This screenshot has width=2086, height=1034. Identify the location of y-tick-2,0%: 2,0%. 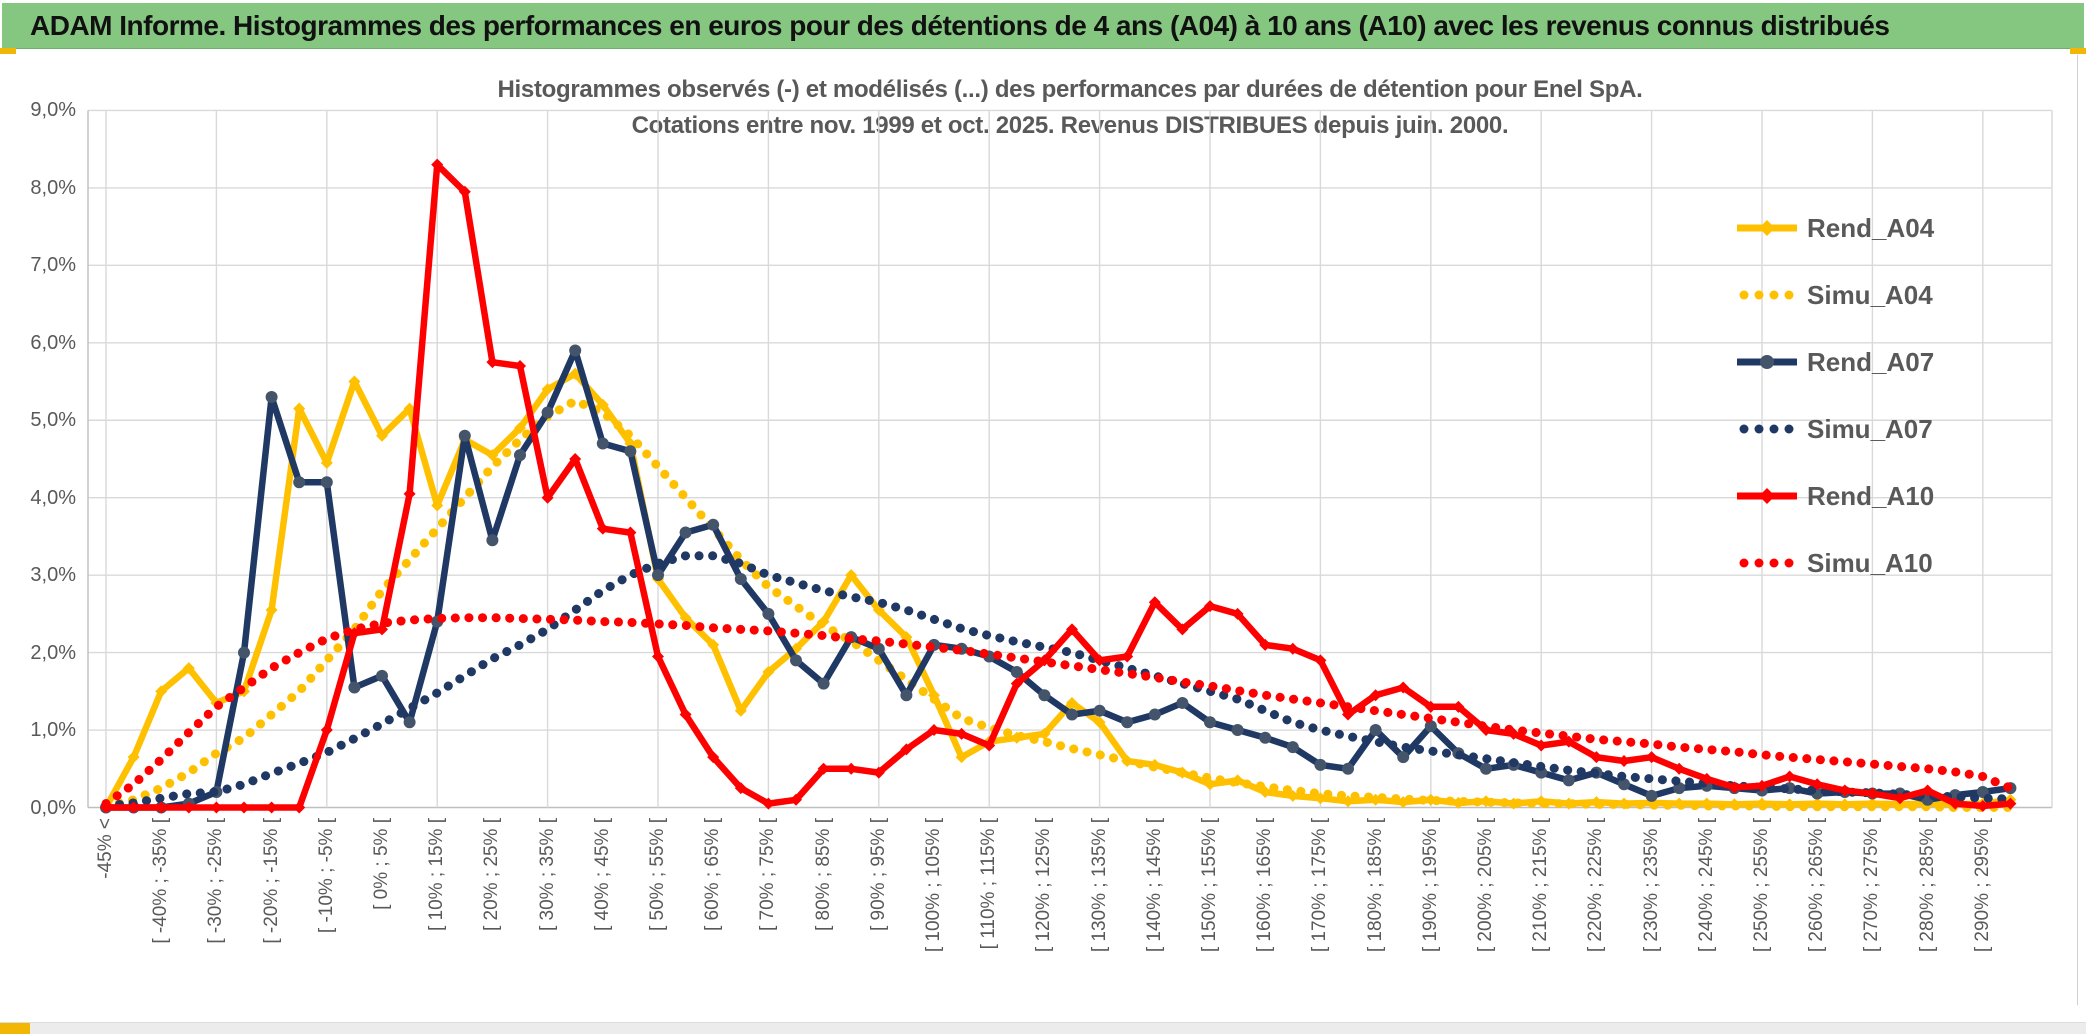
(53, 652).